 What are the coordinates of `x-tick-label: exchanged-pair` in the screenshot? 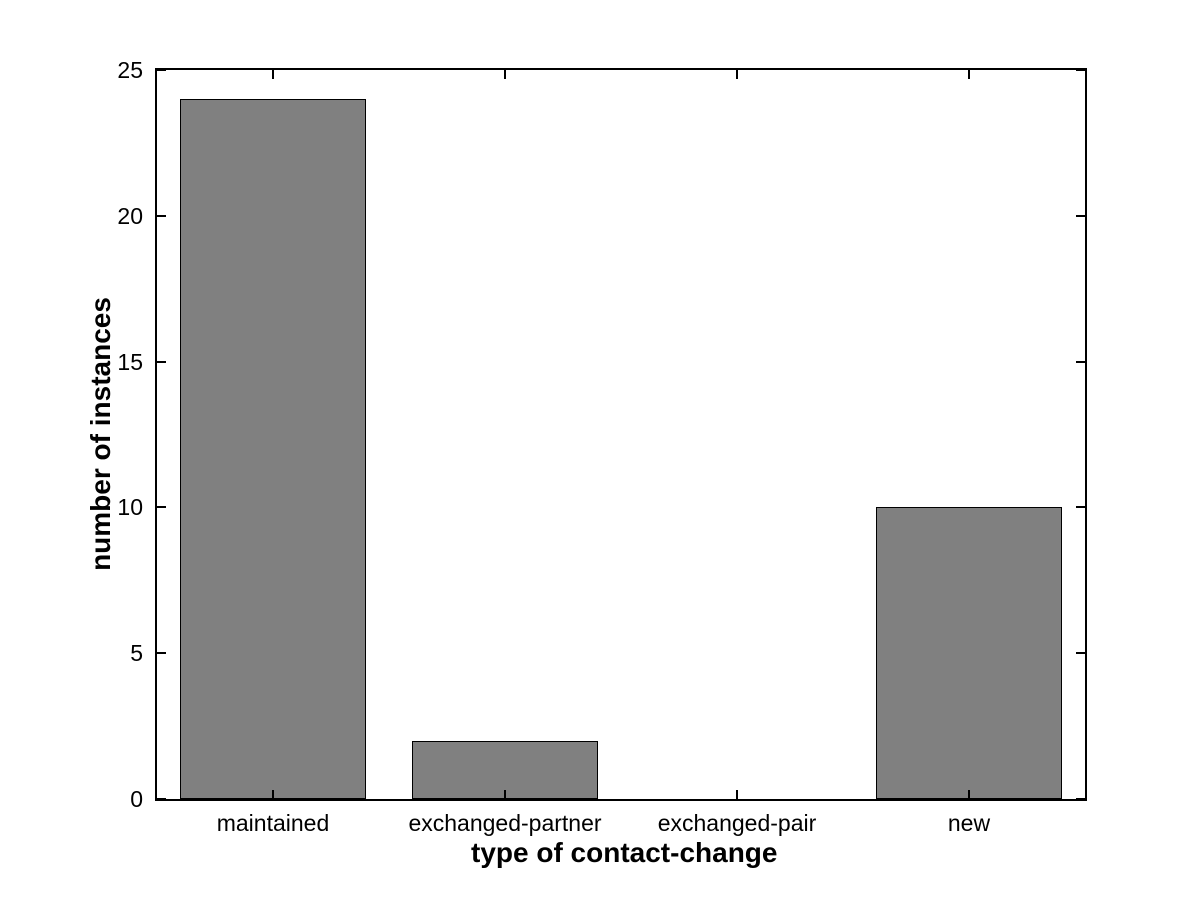 It's located at (737, 823).